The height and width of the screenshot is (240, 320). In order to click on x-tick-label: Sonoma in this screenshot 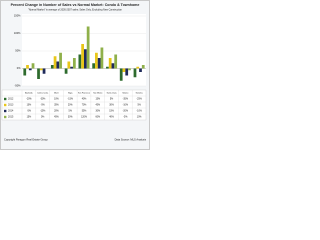, I will do `click(140, 94)`.